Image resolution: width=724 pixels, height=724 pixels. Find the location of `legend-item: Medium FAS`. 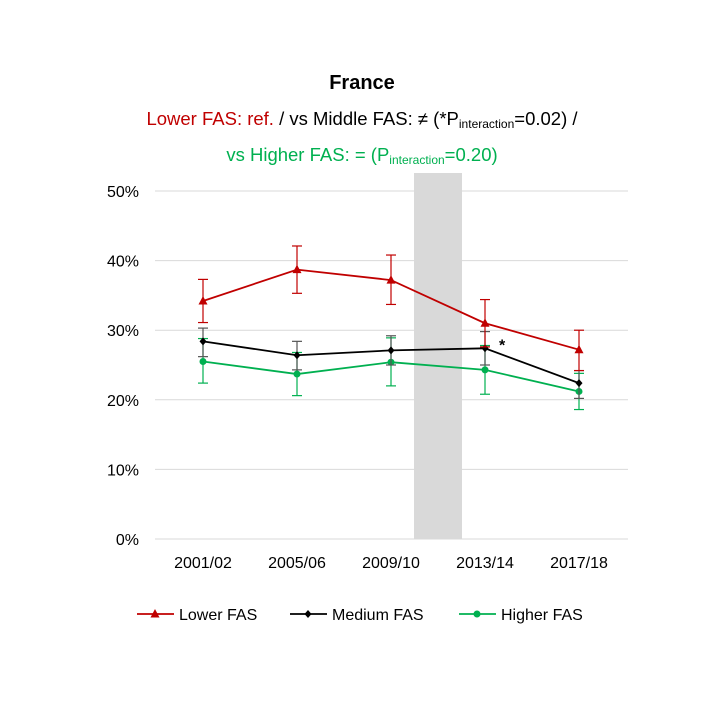

legend-item: Medium FAS is located at coordinates (357, 615).